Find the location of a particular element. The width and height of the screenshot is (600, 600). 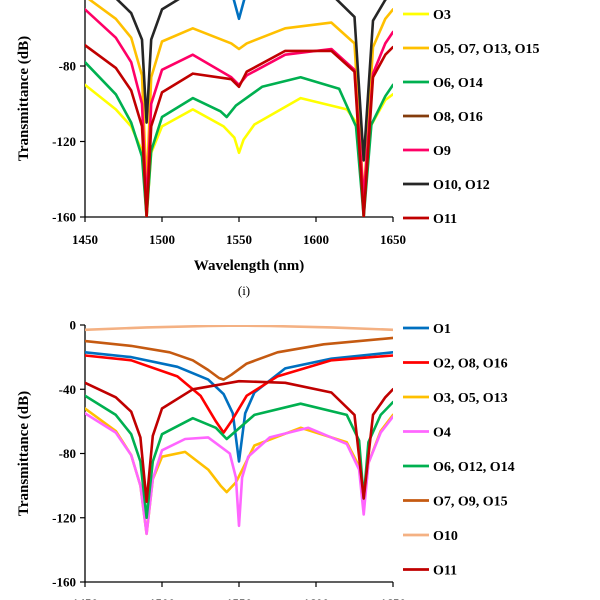

legend-label: O1 is located at coordinates (442, 329).